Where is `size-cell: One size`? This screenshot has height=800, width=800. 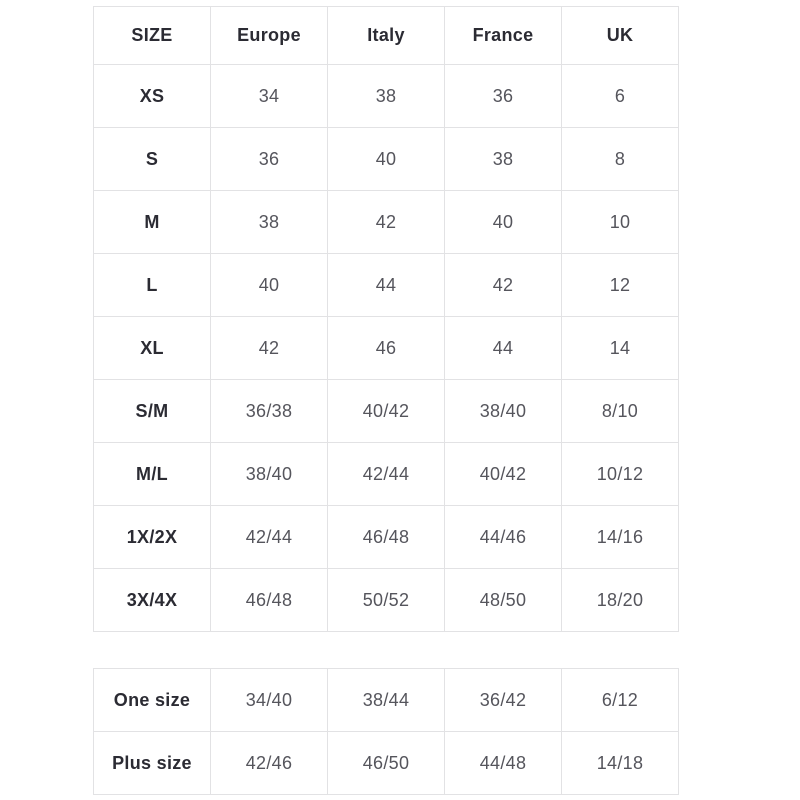 size-cell: One size is located at coordinates (152, 700).